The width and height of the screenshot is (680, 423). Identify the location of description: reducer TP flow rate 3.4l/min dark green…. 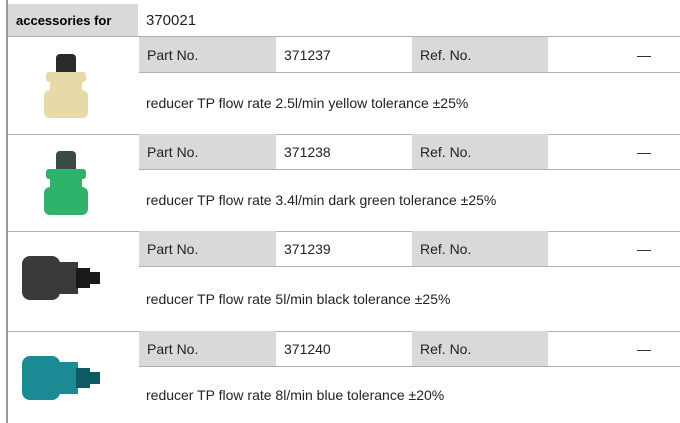
(321, 200).